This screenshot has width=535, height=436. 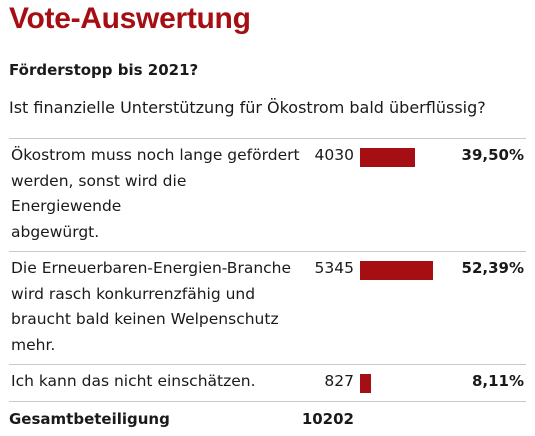 What do you see at coordinates (145, 319) in the screenshot?
I see `option-label-line: braucht bald keinen Welpenschutz` at bounding box center [145, 319].